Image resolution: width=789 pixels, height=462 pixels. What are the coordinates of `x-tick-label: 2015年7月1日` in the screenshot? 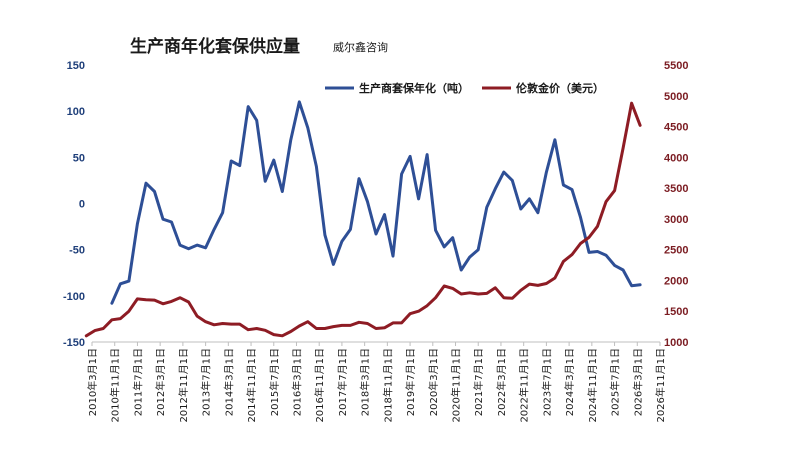 It's located at (274, 382).